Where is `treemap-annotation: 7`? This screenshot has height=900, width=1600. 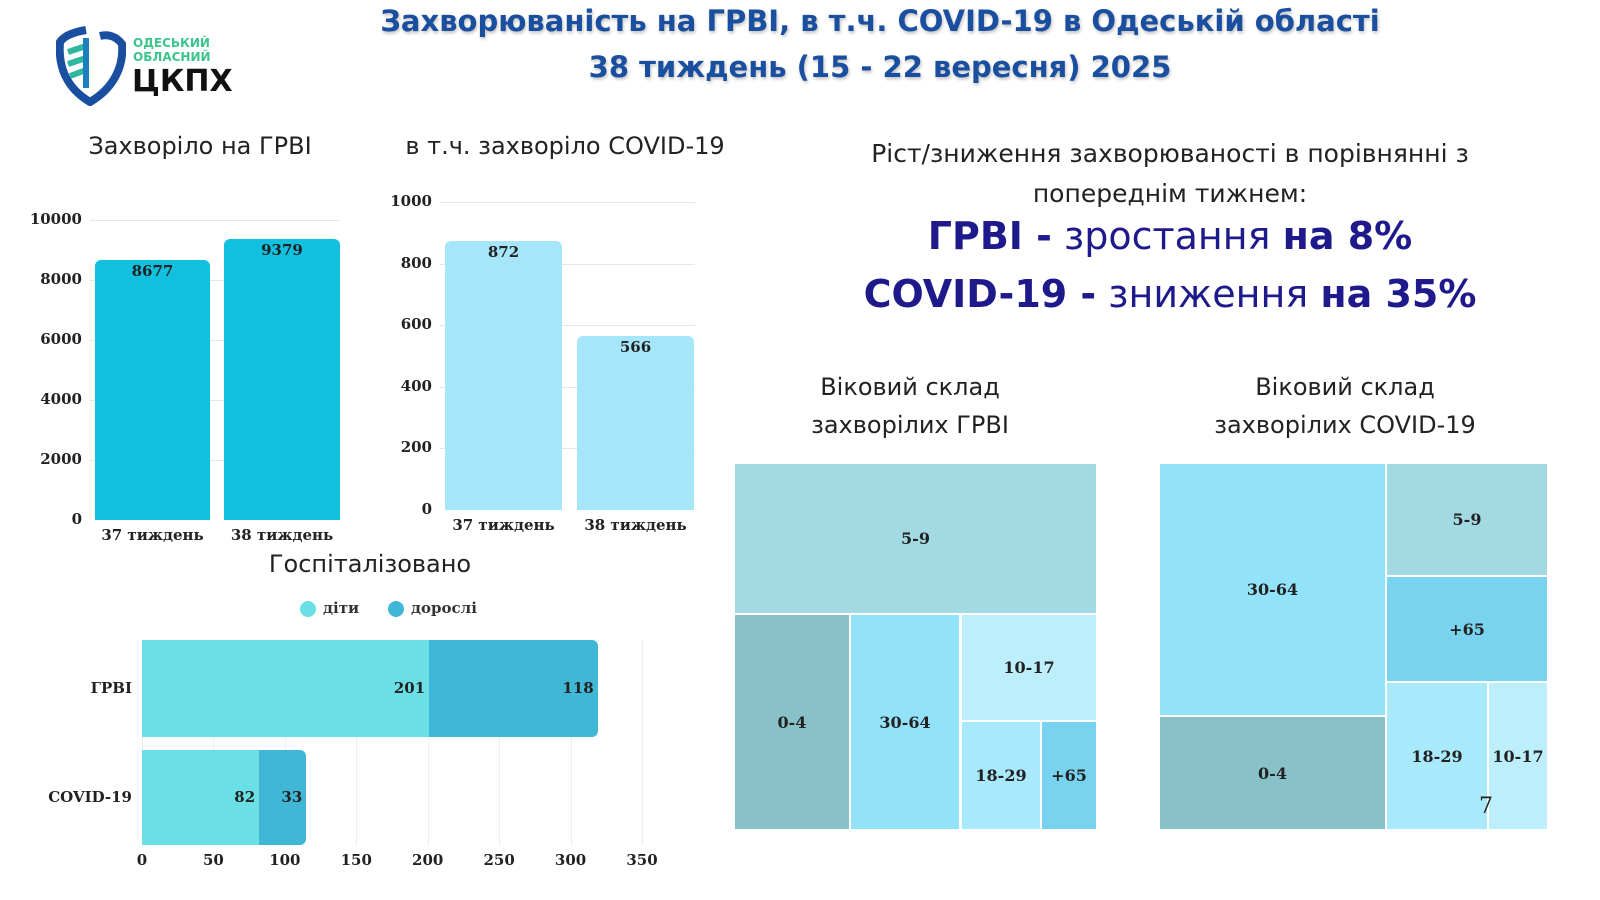 treemap-annotation: 7 is located at coordinates (1486, 806).